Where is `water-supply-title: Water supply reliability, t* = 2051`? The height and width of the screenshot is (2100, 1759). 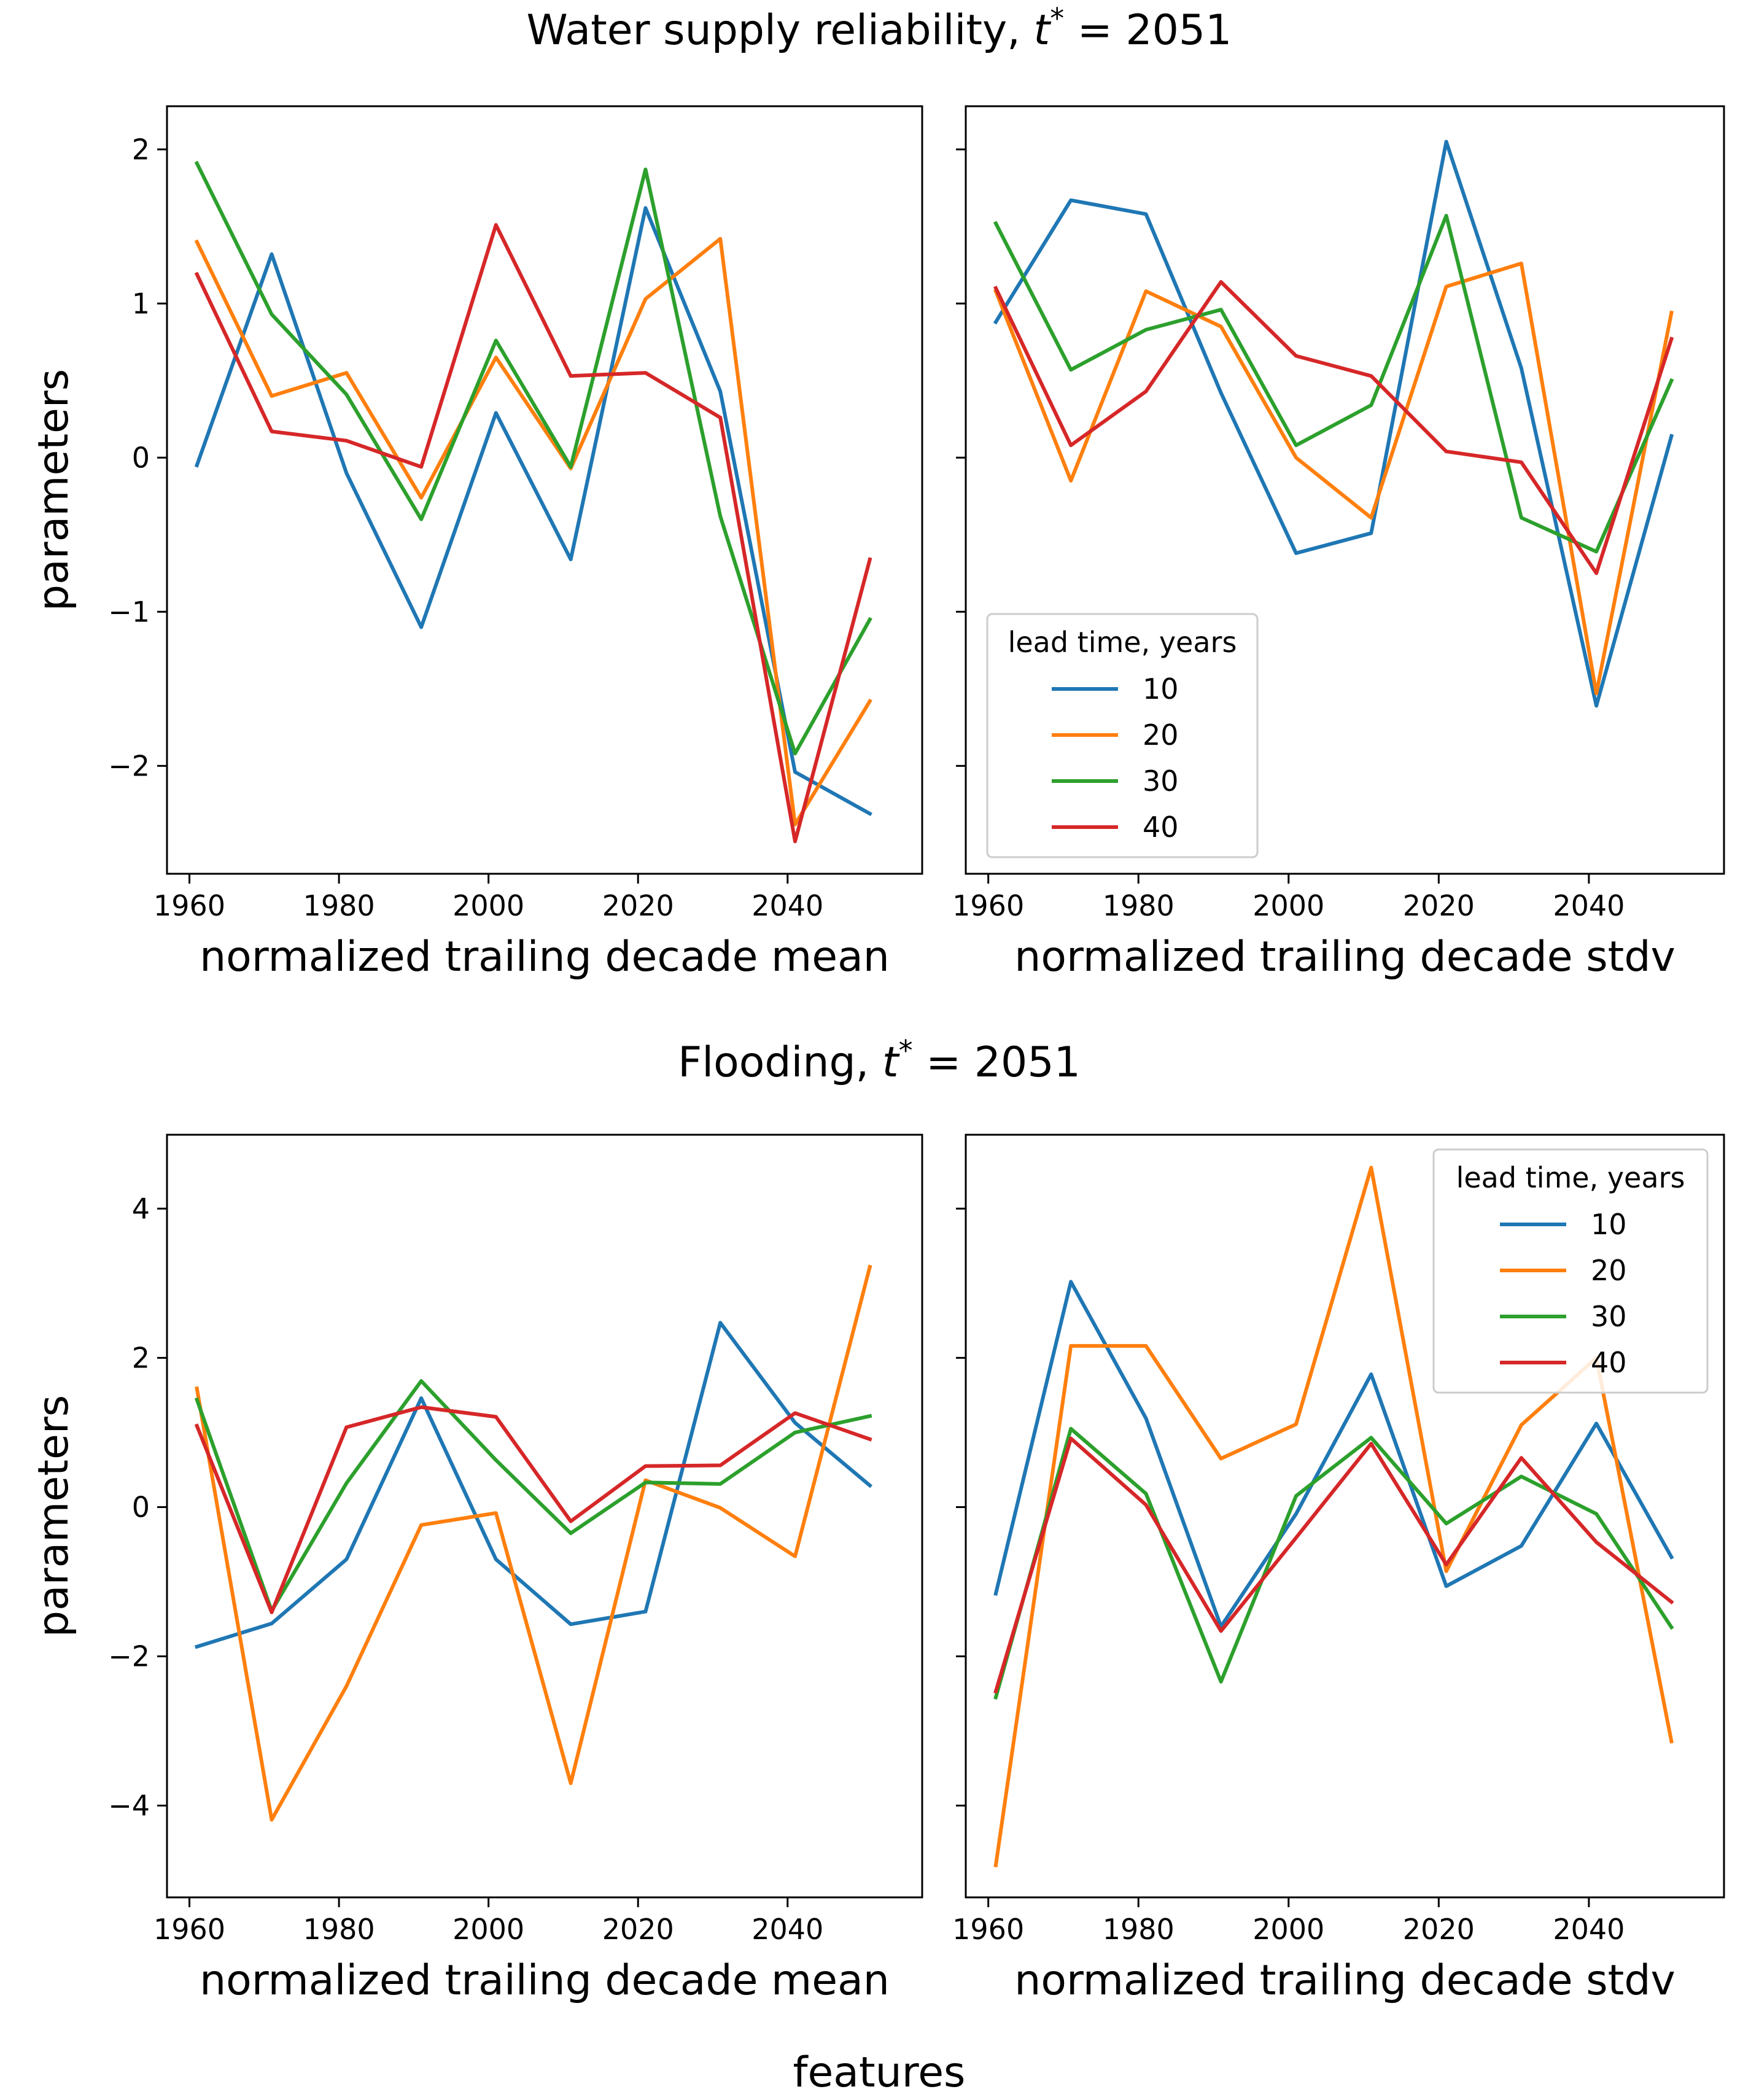
water-supply-title: Water supply reliability, t* = 2051 is located at coordinates (879, 28).